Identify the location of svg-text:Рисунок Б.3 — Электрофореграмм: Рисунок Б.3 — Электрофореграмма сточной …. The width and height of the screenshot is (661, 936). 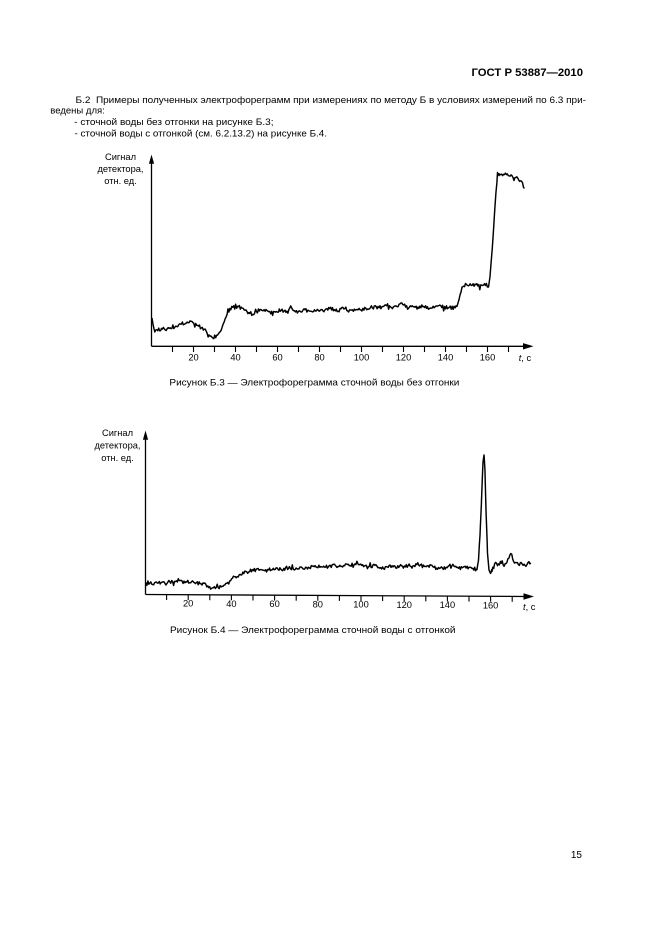
(314, 382).